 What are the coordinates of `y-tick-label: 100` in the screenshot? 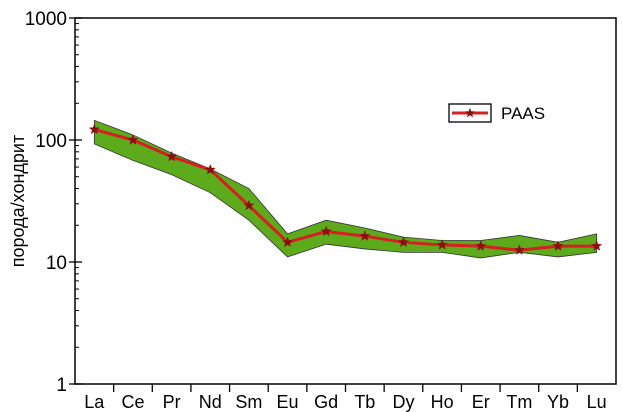 It's located at (51, 141).